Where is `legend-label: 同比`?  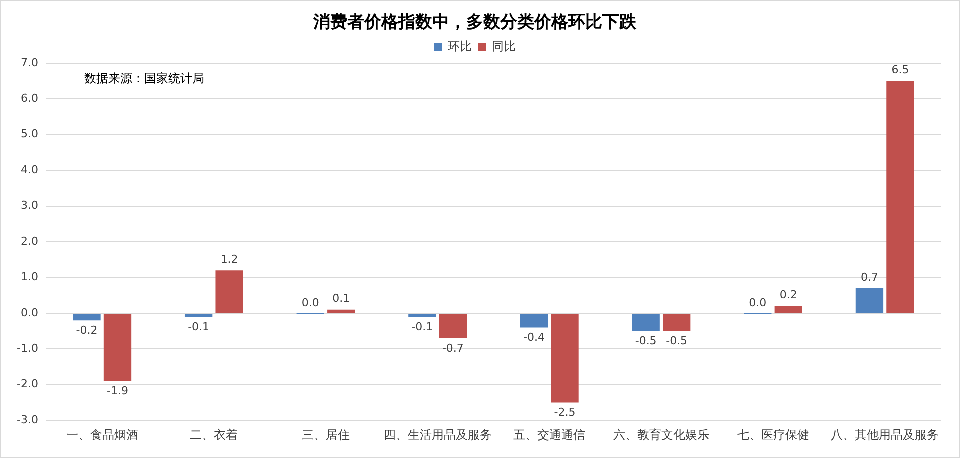 legend-label: 同比 is located at coordinates (504, 47).